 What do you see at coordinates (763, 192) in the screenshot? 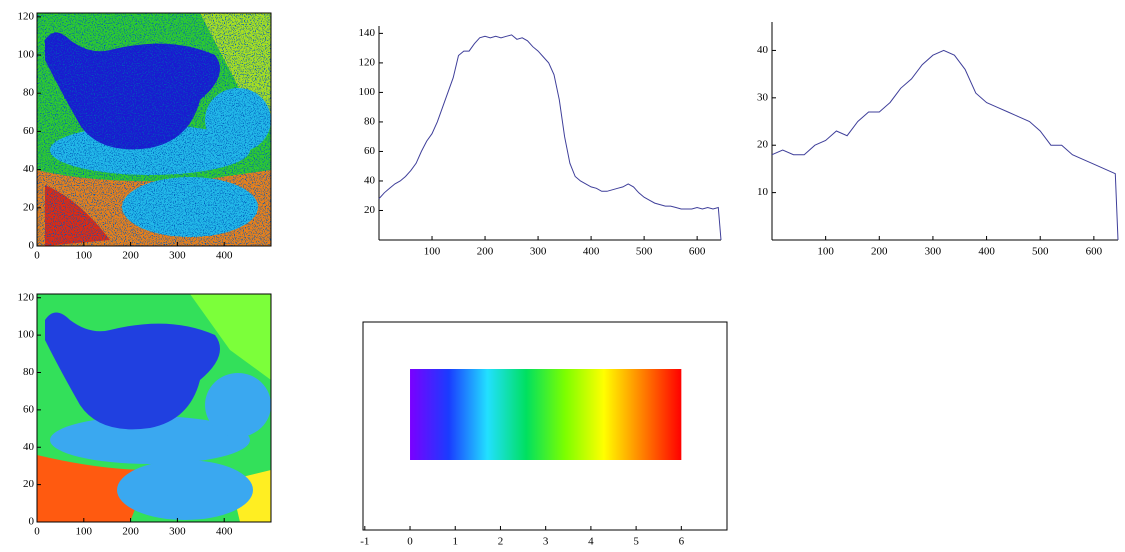
I see `y-tick-label: 10` at bounding box center [763, 192].